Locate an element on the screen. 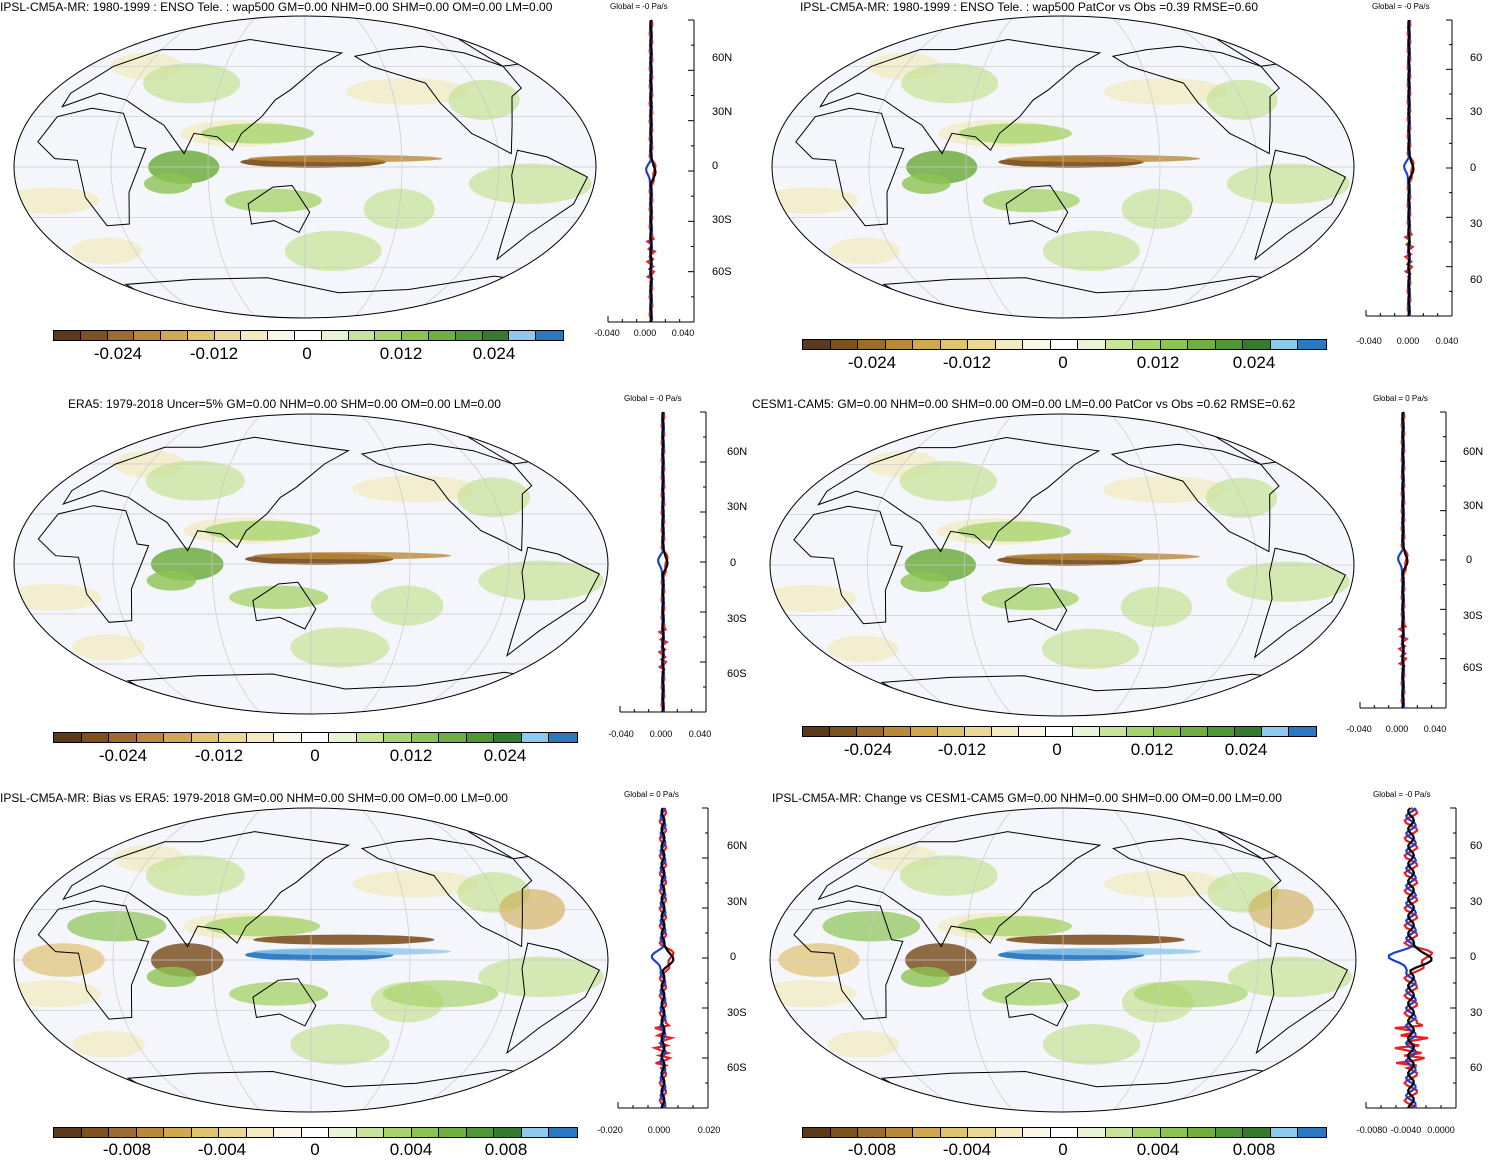 This screenshot has height=1160, width=1489. colorbar-label: 0.004 is located at coordinates (1158, 1149).